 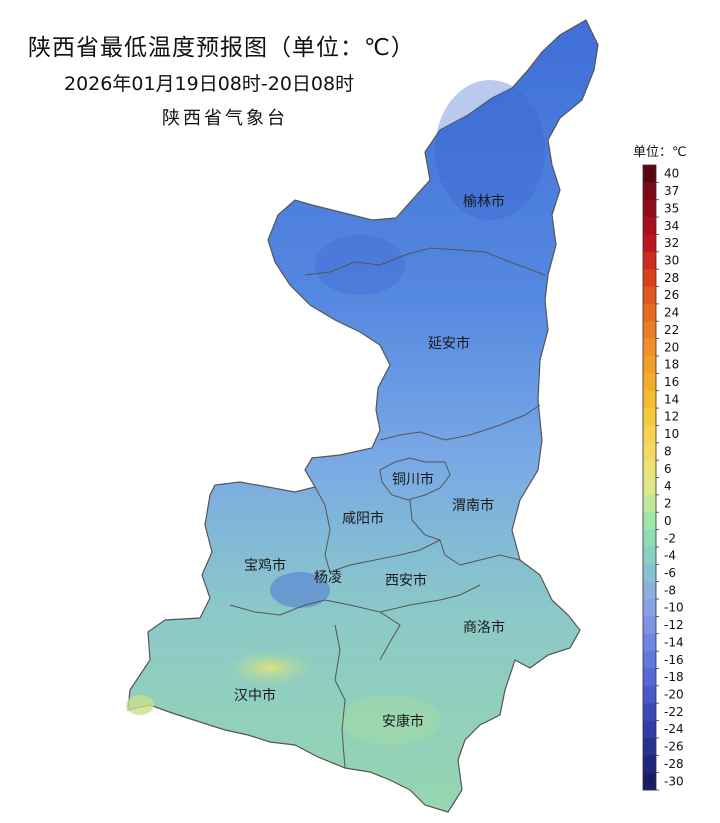 What do you see at coordinates (385, 556) in the screenshot?
I see `boundary-xian-north` at bounding box center [385, 556].